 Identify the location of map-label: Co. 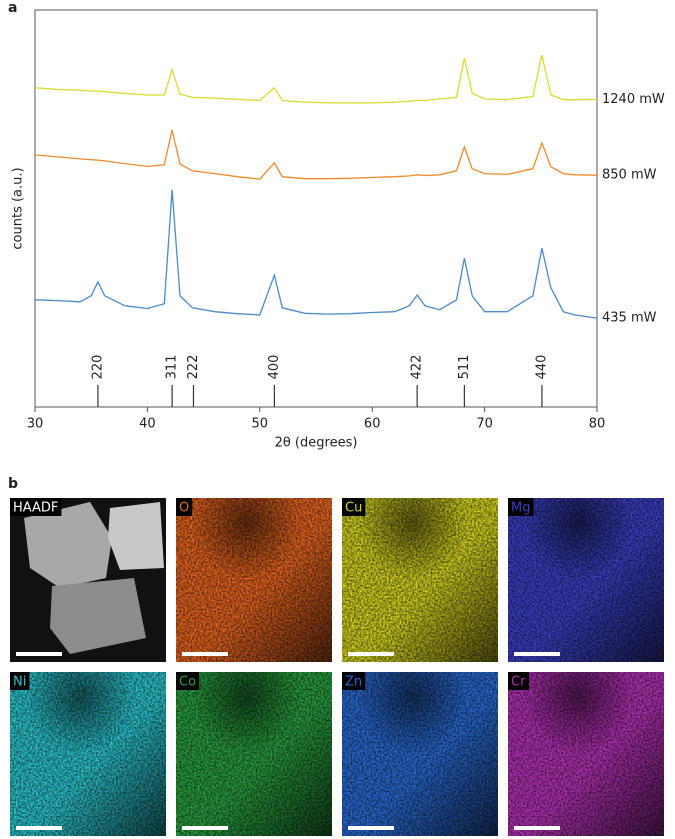
(187, 682).